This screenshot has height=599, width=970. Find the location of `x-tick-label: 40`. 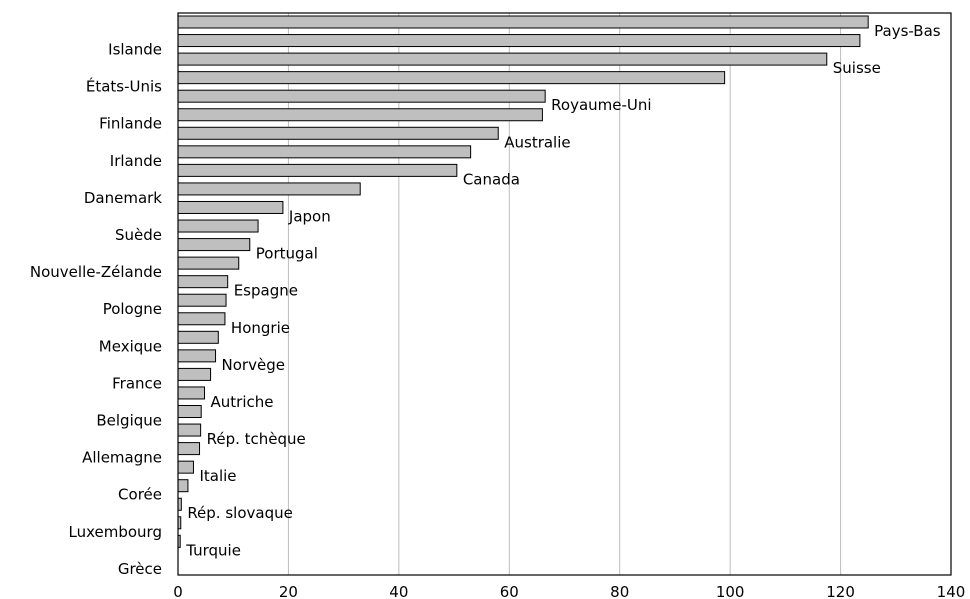

x-tick-label: 40 is located at coordinates (398, 591).